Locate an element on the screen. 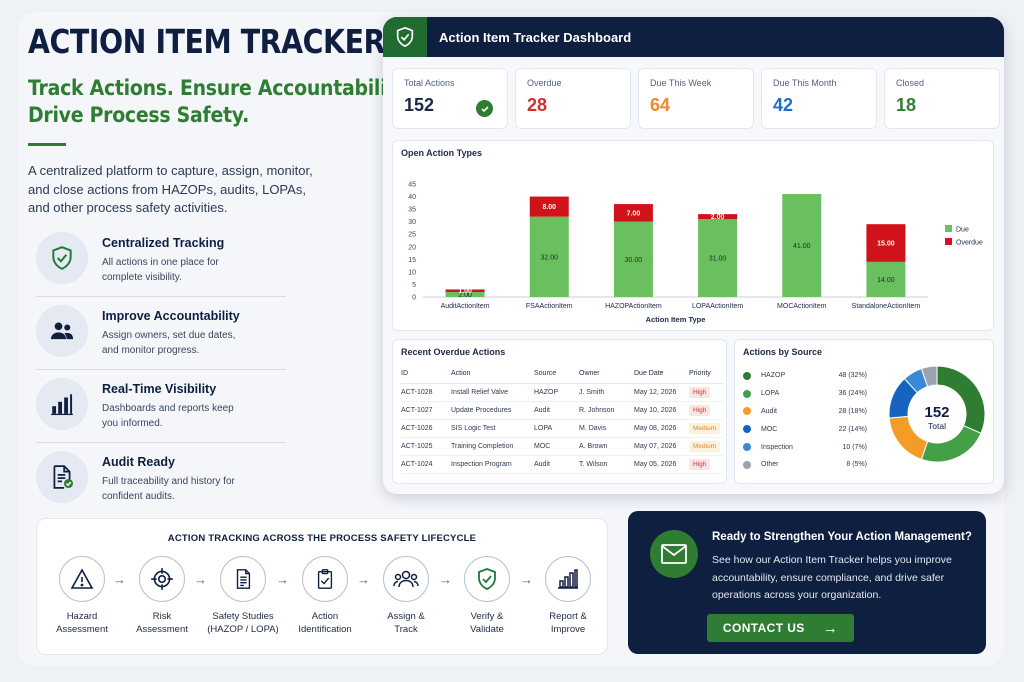  data-label: 7.00 is located at coordinates (634, 213).